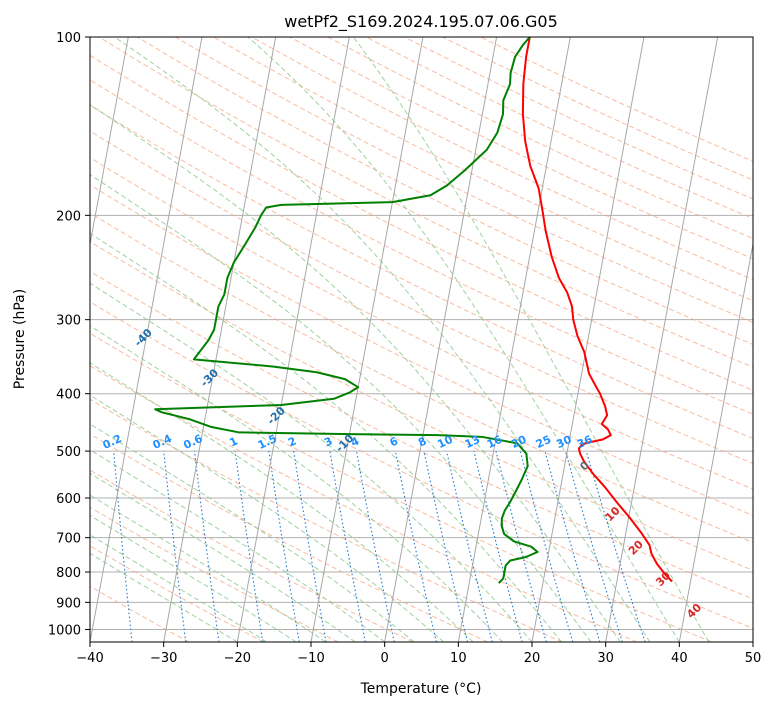 Image resolution: width=775 pixels, height=708 pixels. Describe the element at coordinates (68, 603) in the screenshot. I see `y-tick-label: 900` at that location.